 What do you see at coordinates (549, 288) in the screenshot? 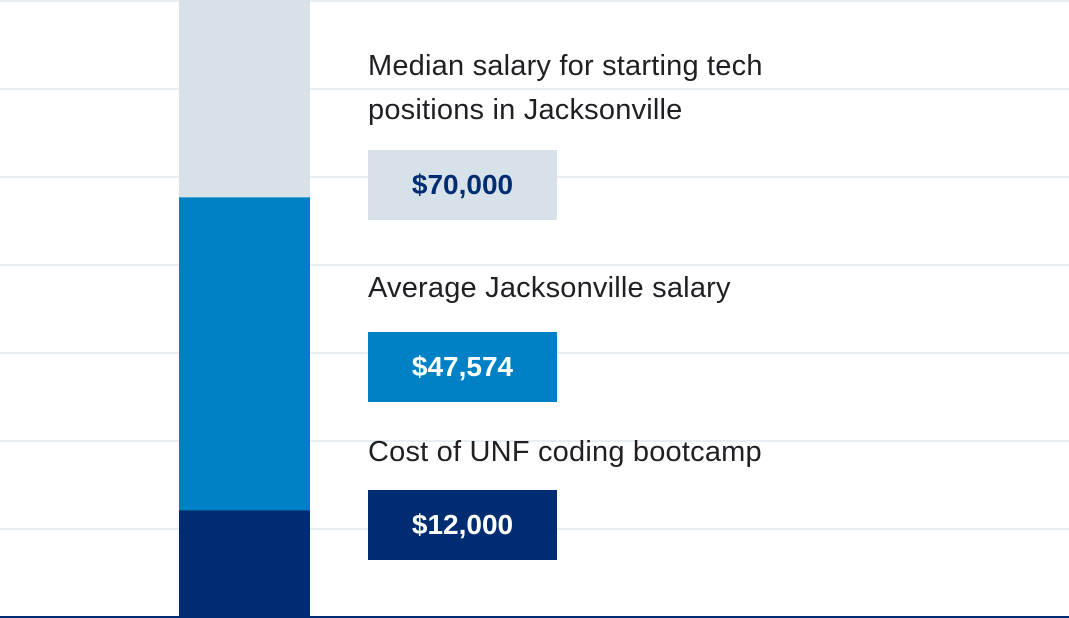
I see `category-label-average-salary: Average Jacksonville salary` at bounding box center [549, 288].